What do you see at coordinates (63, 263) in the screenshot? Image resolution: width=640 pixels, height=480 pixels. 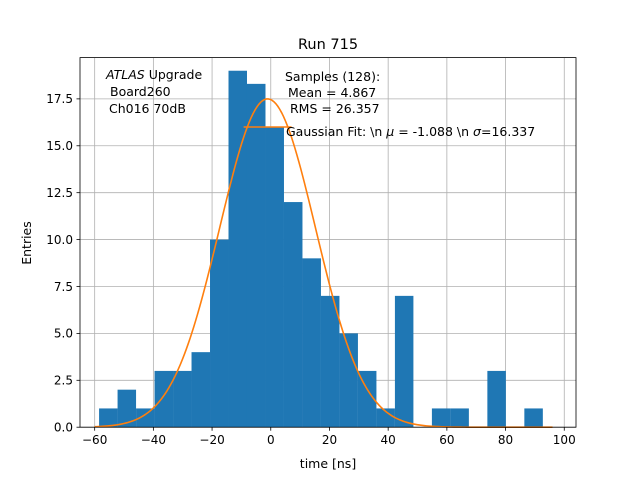 I see `y-axis-ticks: 0.0 2.5 5.0 7.5 10.0 12.5 15.0 17.5` at bounding box center [63, 263].